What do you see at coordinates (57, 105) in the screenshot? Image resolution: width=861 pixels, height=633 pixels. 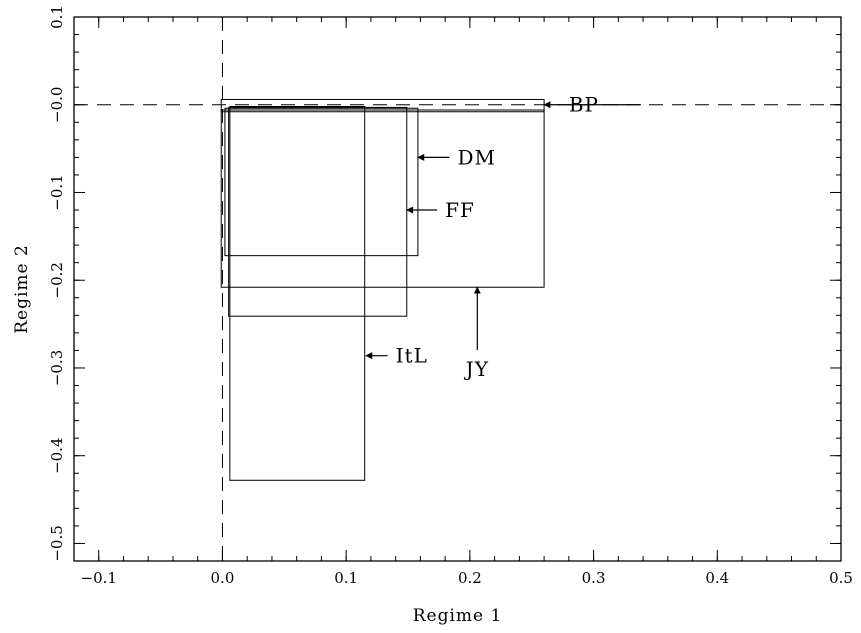 I see `y-tick-label: −0.0` at bounding box center [57, 105].